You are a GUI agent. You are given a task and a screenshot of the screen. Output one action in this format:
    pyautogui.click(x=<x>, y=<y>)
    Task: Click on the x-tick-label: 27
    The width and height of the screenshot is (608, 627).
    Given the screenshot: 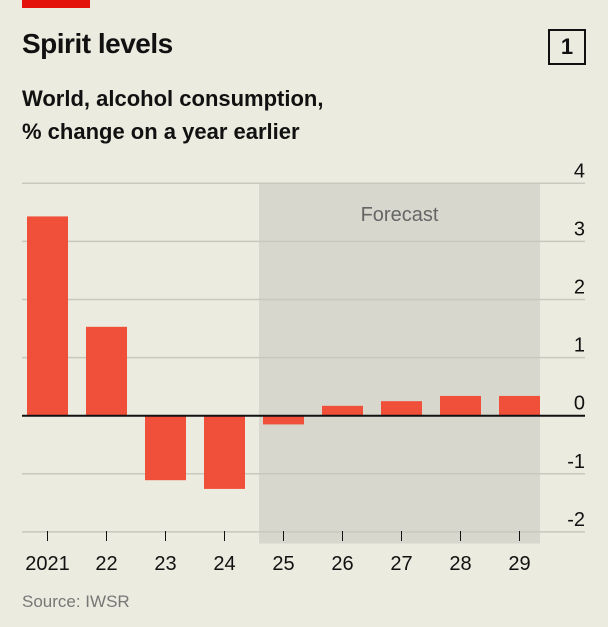 What is the action you would take?
    pyautogui.click(x=401, y=564)
    